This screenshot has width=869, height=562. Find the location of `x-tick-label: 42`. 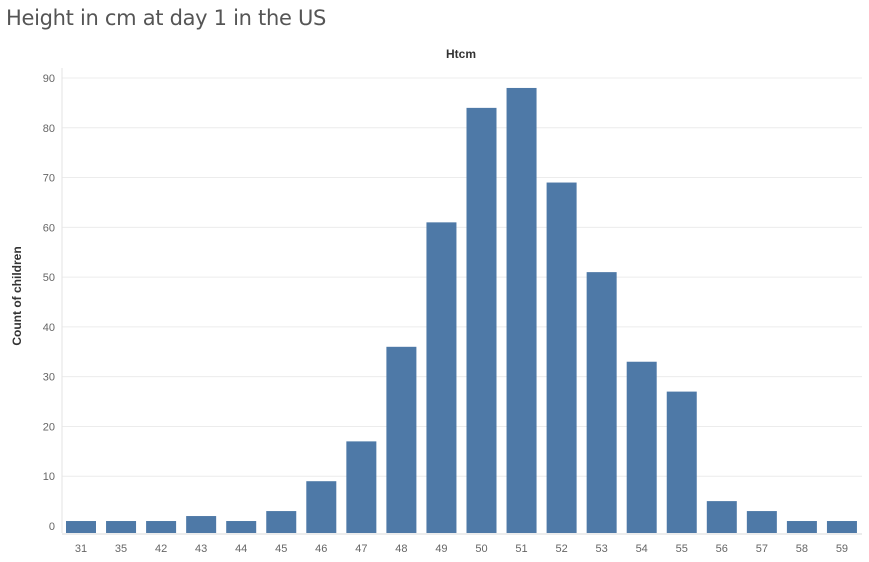

x-tick-label: 42 is located at coordinates (161, 549).